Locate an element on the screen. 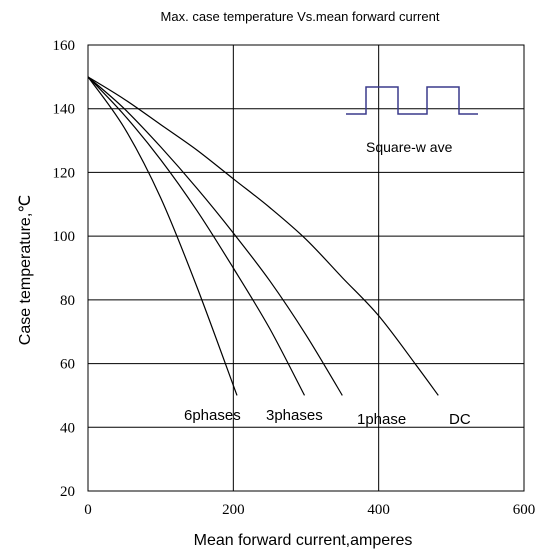 The image size is (554, 557). series-label-1phase: 1phase is located at coordinates (381, 419).